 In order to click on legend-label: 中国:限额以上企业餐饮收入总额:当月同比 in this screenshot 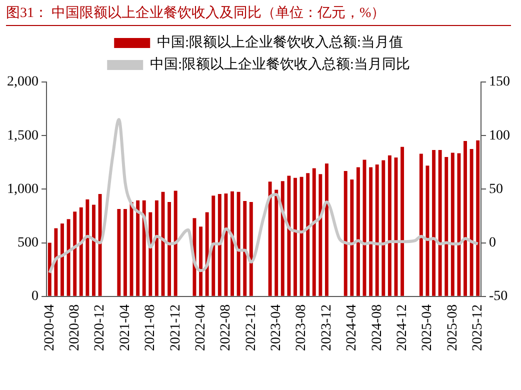, I will do `click(280, 64)`.